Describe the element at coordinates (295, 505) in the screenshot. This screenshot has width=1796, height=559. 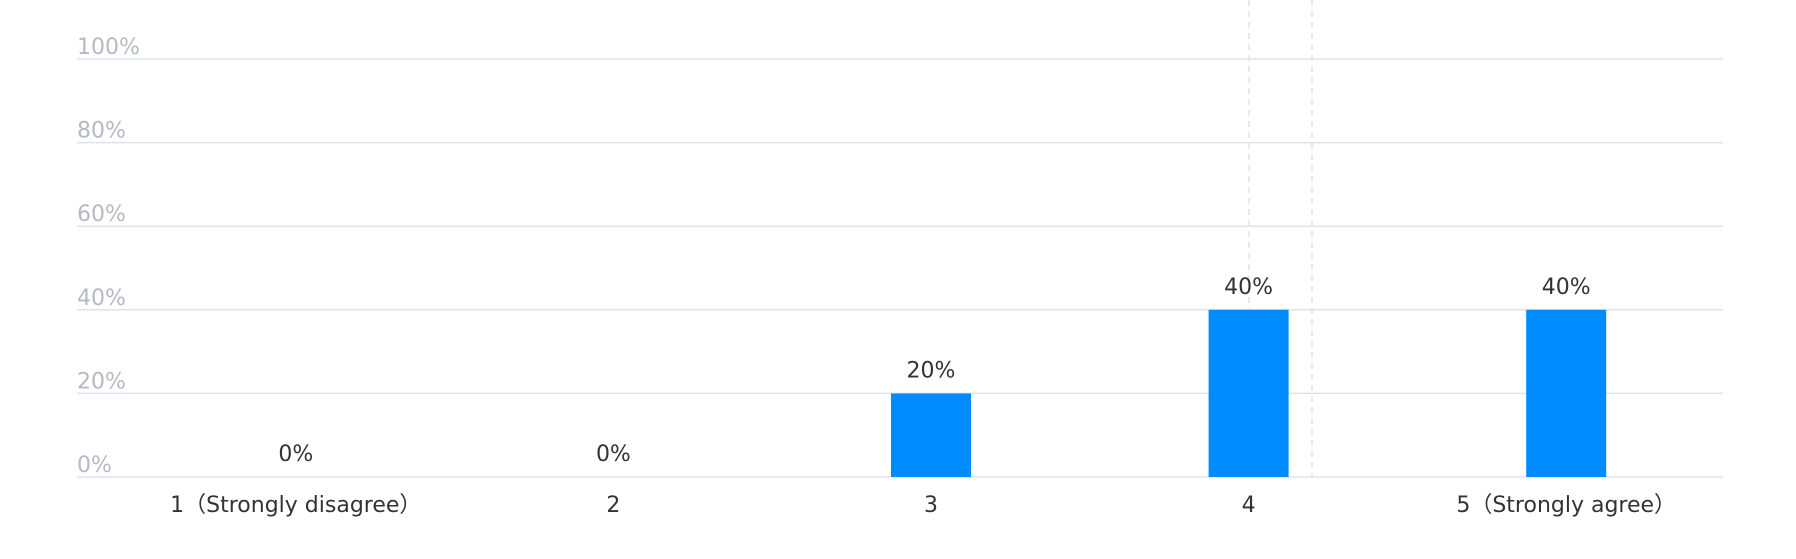
I see `x-tick-label: 1（Strongly disagree）` at that location.